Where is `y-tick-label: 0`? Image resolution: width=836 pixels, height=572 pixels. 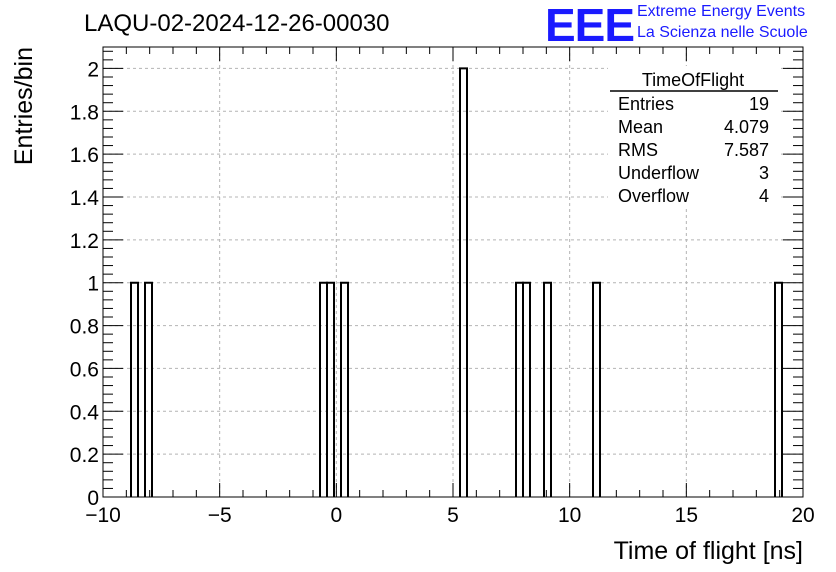
y-tick-label: 0 is located at coordinates (93, 498).